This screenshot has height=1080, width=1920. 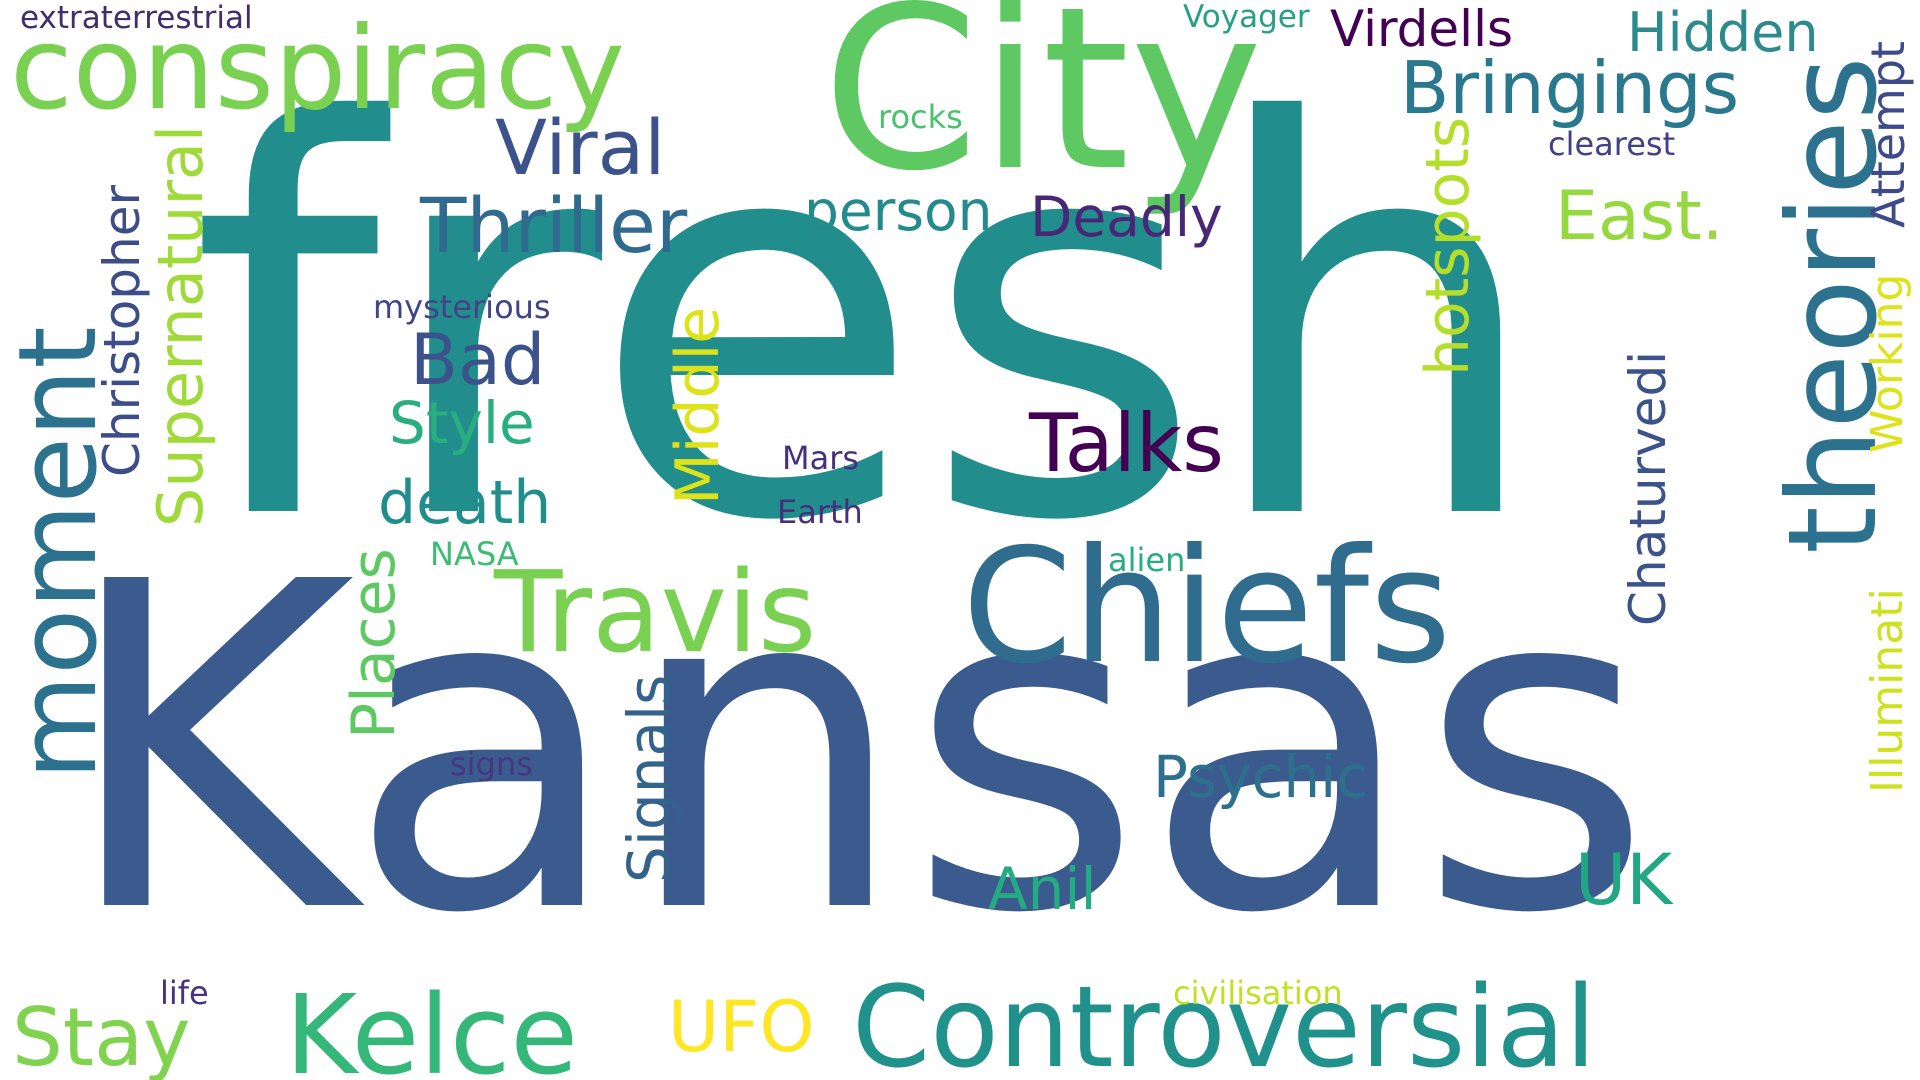 What do you see at coordinates (1448, 246) in the screenshot?
I see `word-hotspots: hotspots` at bounding box center [1448, 246].